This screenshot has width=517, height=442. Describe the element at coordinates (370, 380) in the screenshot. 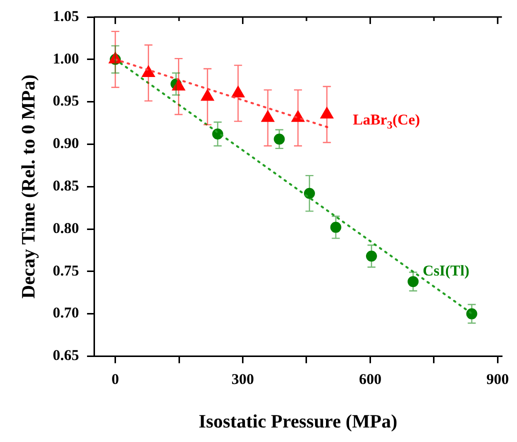

I see `x-tick-label: 600` at that location.